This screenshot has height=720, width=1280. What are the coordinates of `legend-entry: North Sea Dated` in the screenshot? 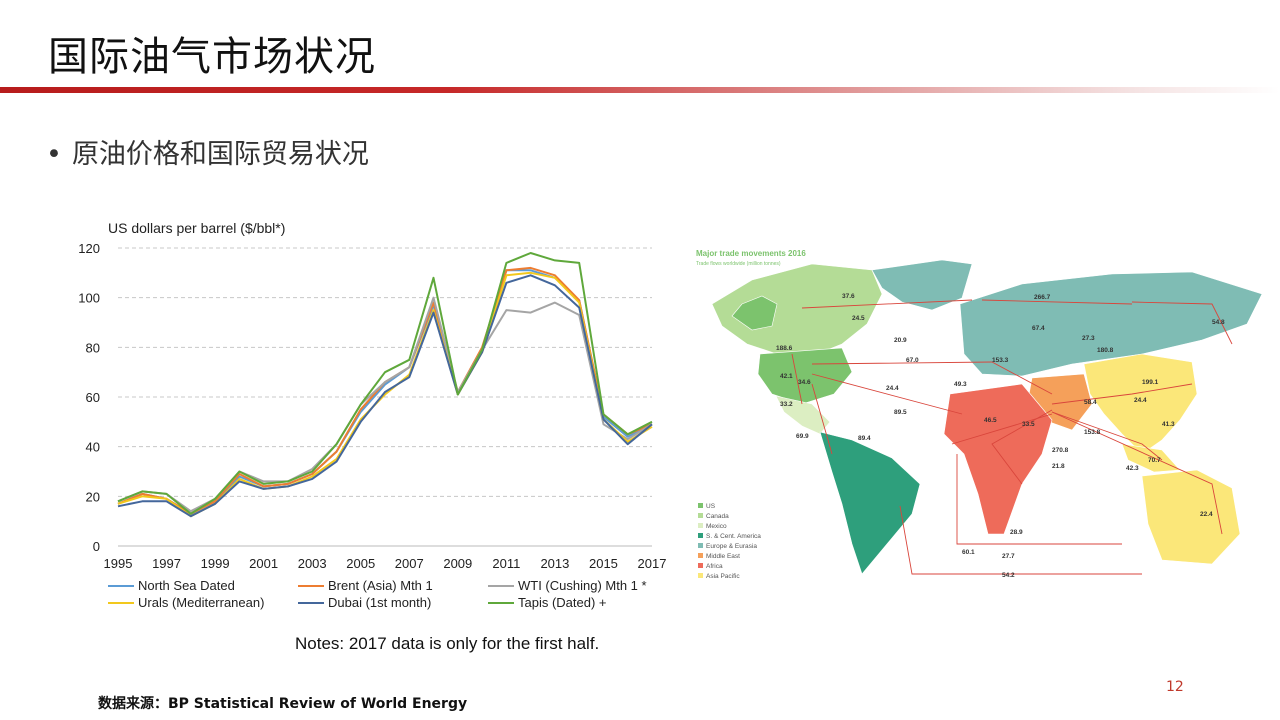 It's located at (203, 585).